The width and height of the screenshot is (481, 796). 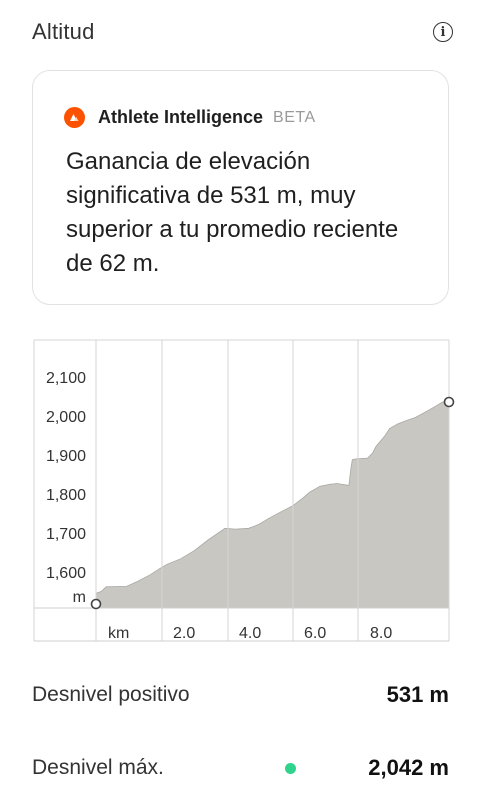 I want to click on athlete-intelligence-title: Athlete Intelligence, so click(x=181, y=117).